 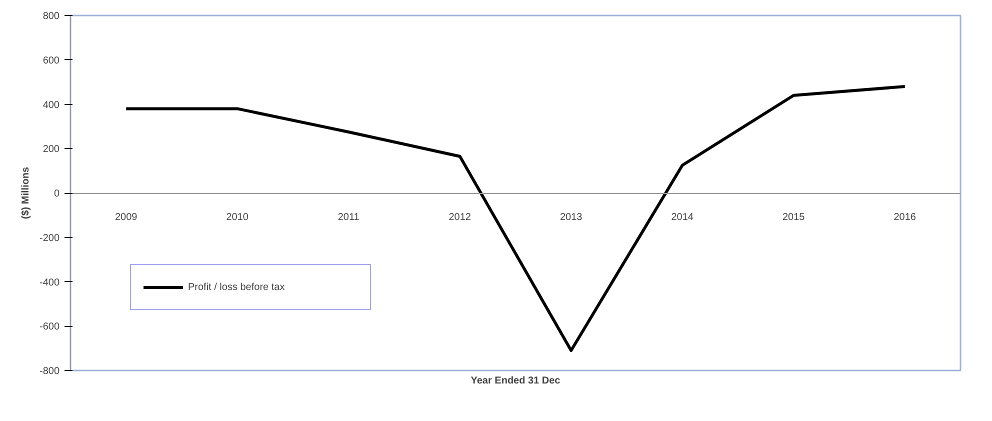 What do you see at coordinates (794, 217) in the screenshot?
I see `x-tick-label: 2015` at bounding box center [794, 217].